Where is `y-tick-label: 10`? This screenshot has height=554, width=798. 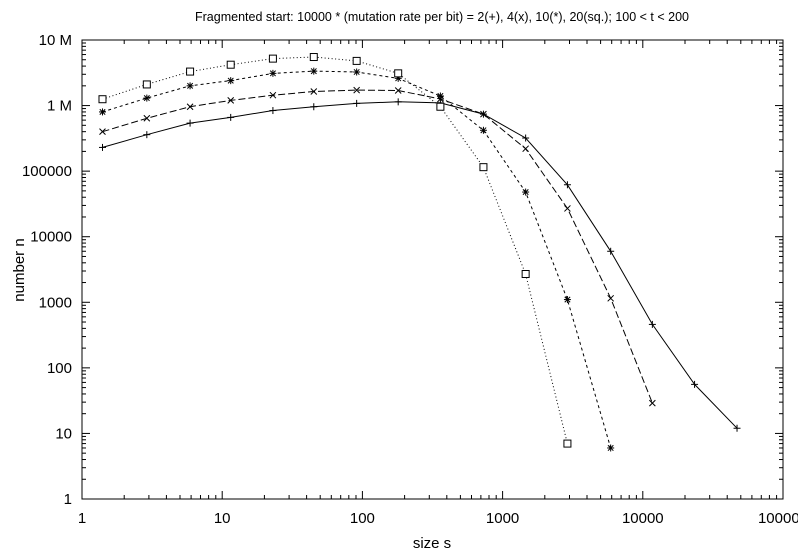
y-tick-label: 10 is located at coordinates (63, 433).